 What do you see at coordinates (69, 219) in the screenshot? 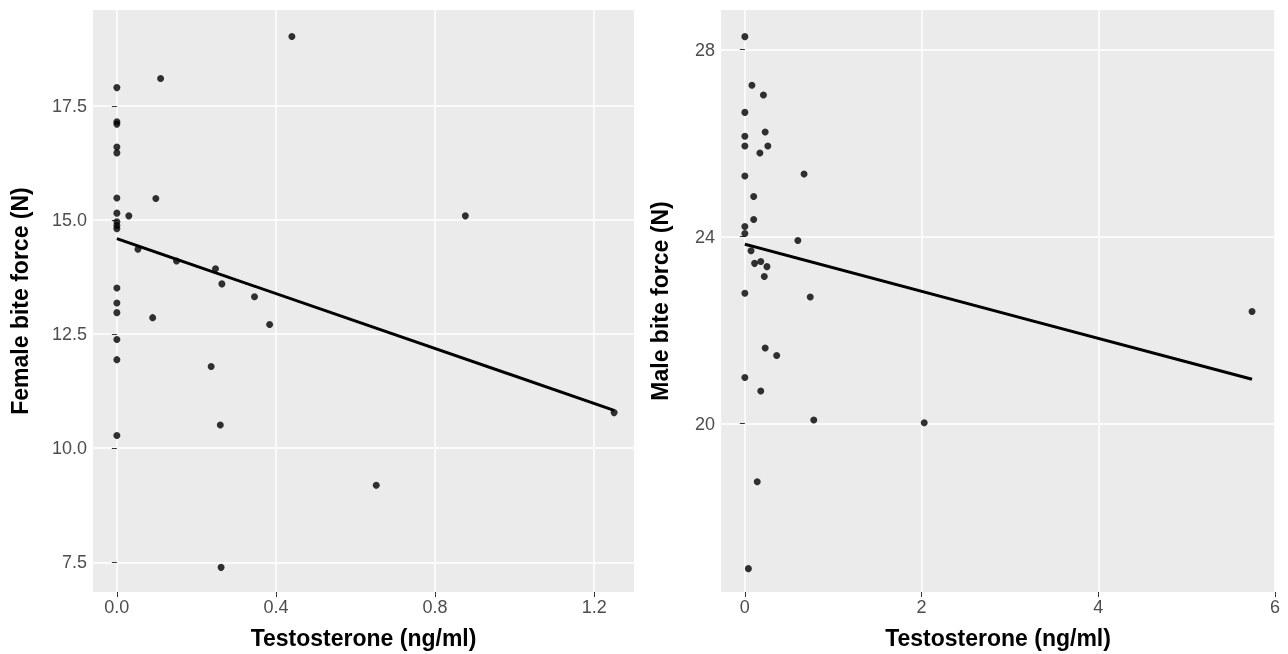
I see `y-tick-label: 15.0` at bounding box center [69, 219].